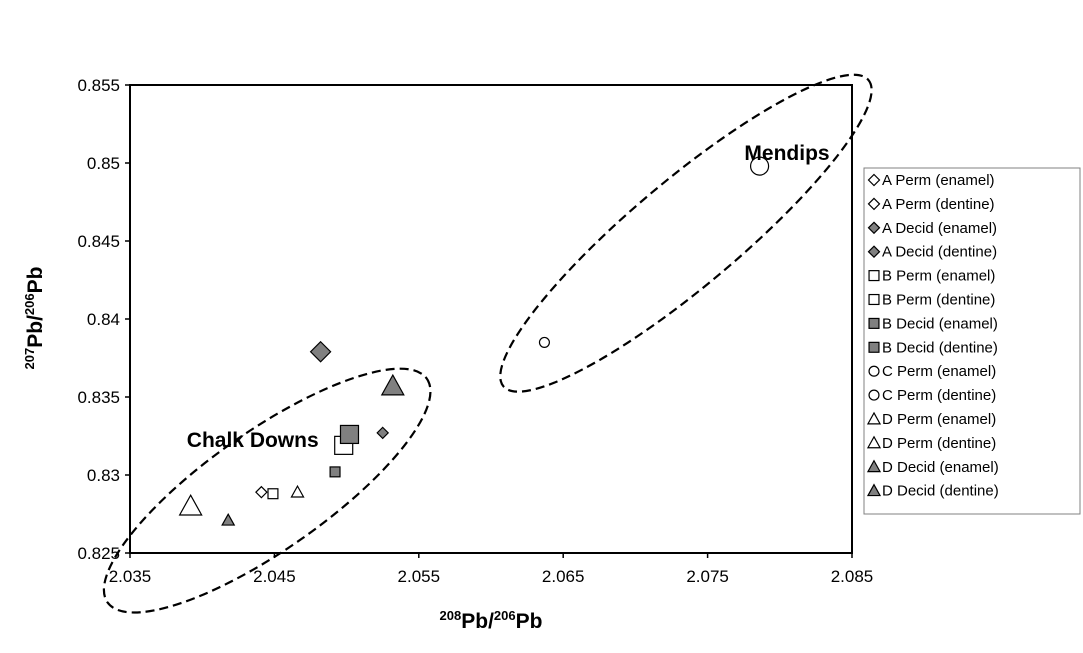 Image resolution: width=1083 pixels, height=653 pixels. I want to click on legend-entry: A Perm (dentine), so click(938, 204).